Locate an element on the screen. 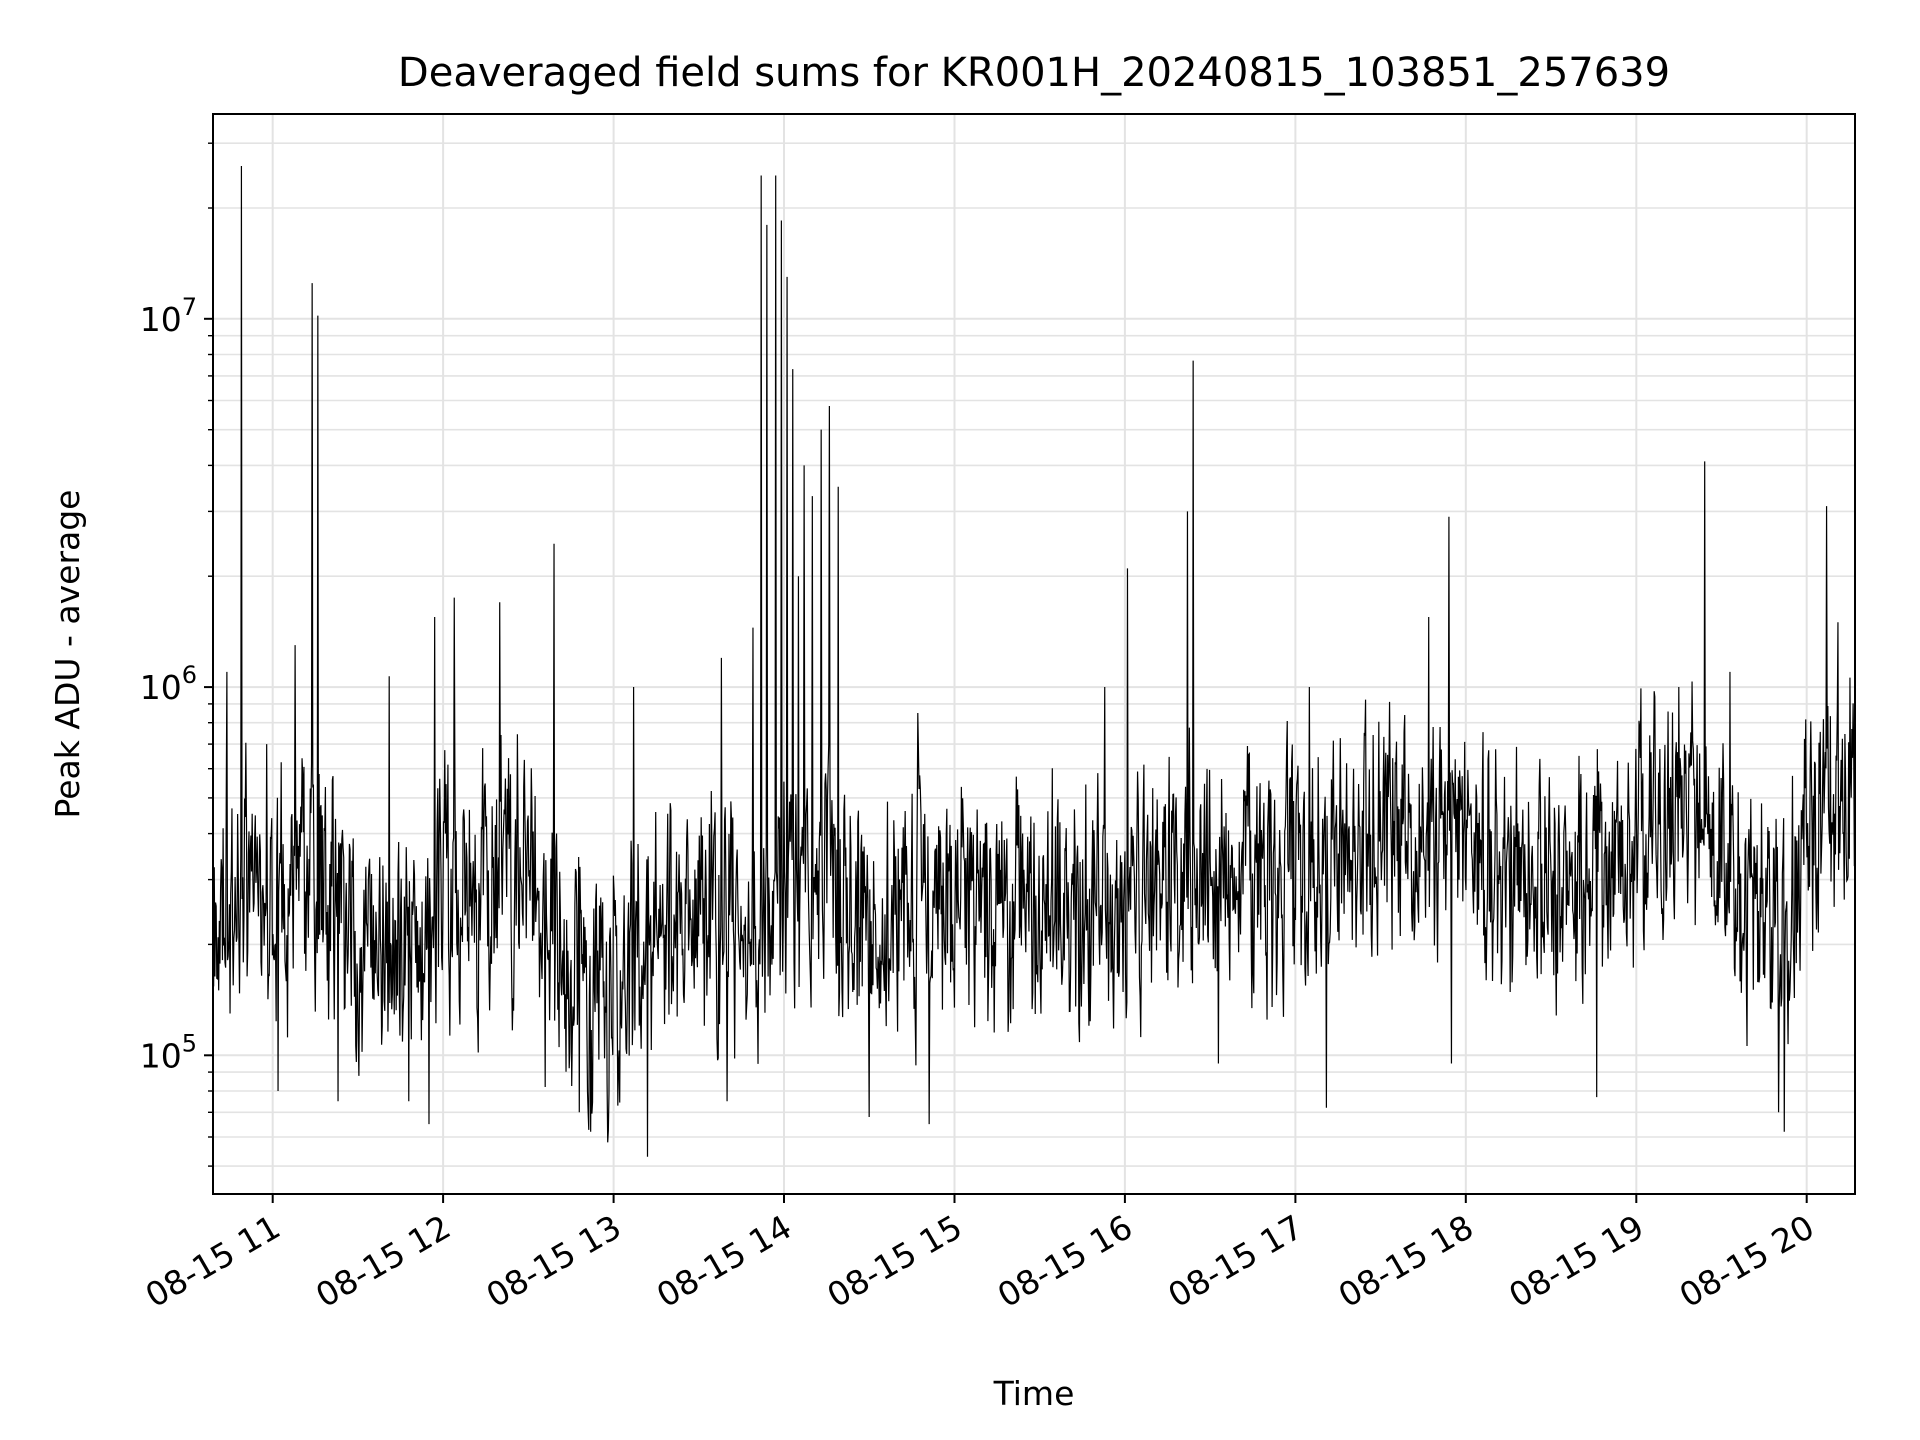 The width and height of the screenshot is (1920, 1440). y-tick-label: 10⁵ is located at coordinates (168, 1052).